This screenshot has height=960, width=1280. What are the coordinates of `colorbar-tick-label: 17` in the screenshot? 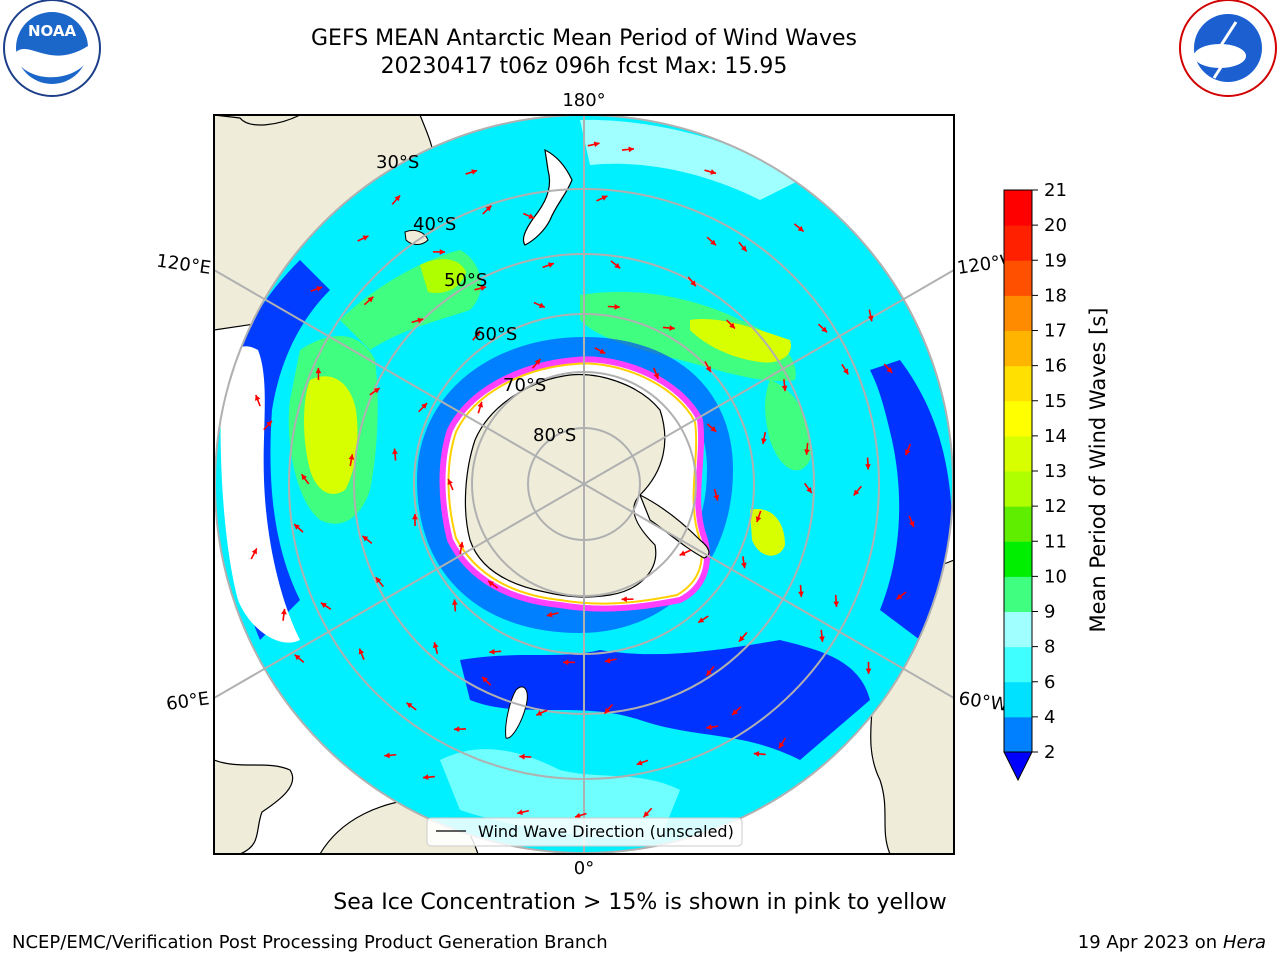 It's located at (1055, 331).